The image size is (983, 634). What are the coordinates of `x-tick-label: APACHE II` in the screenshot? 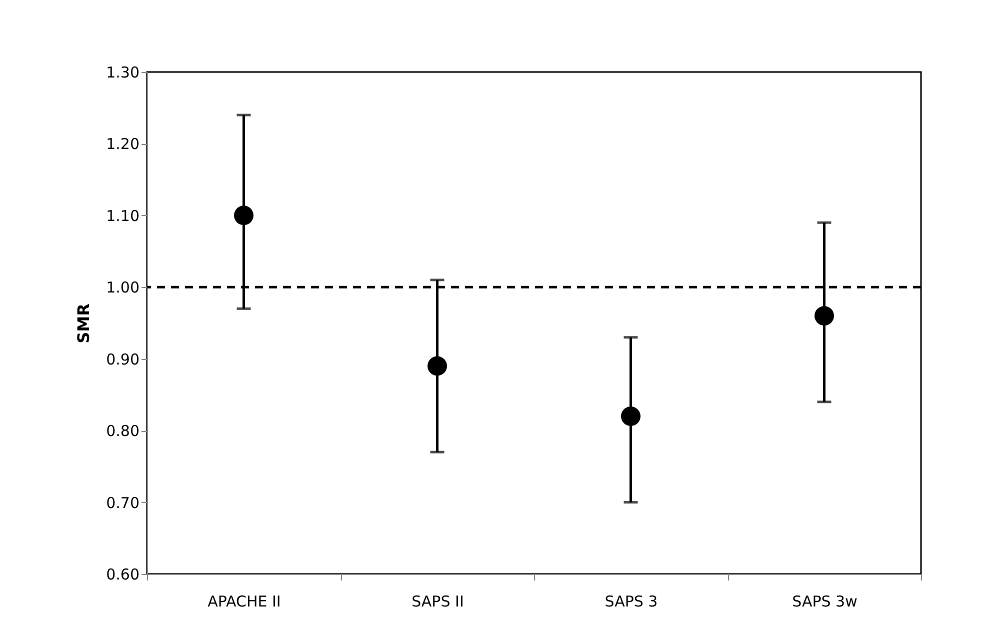 It's located at (244, 601).